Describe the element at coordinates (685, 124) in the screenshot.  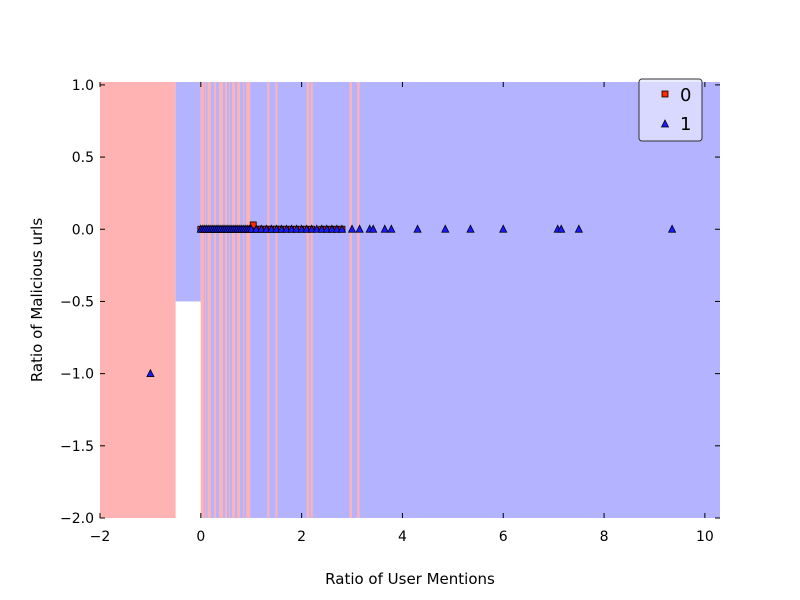
I see `legend-label-1: 1` at that location.